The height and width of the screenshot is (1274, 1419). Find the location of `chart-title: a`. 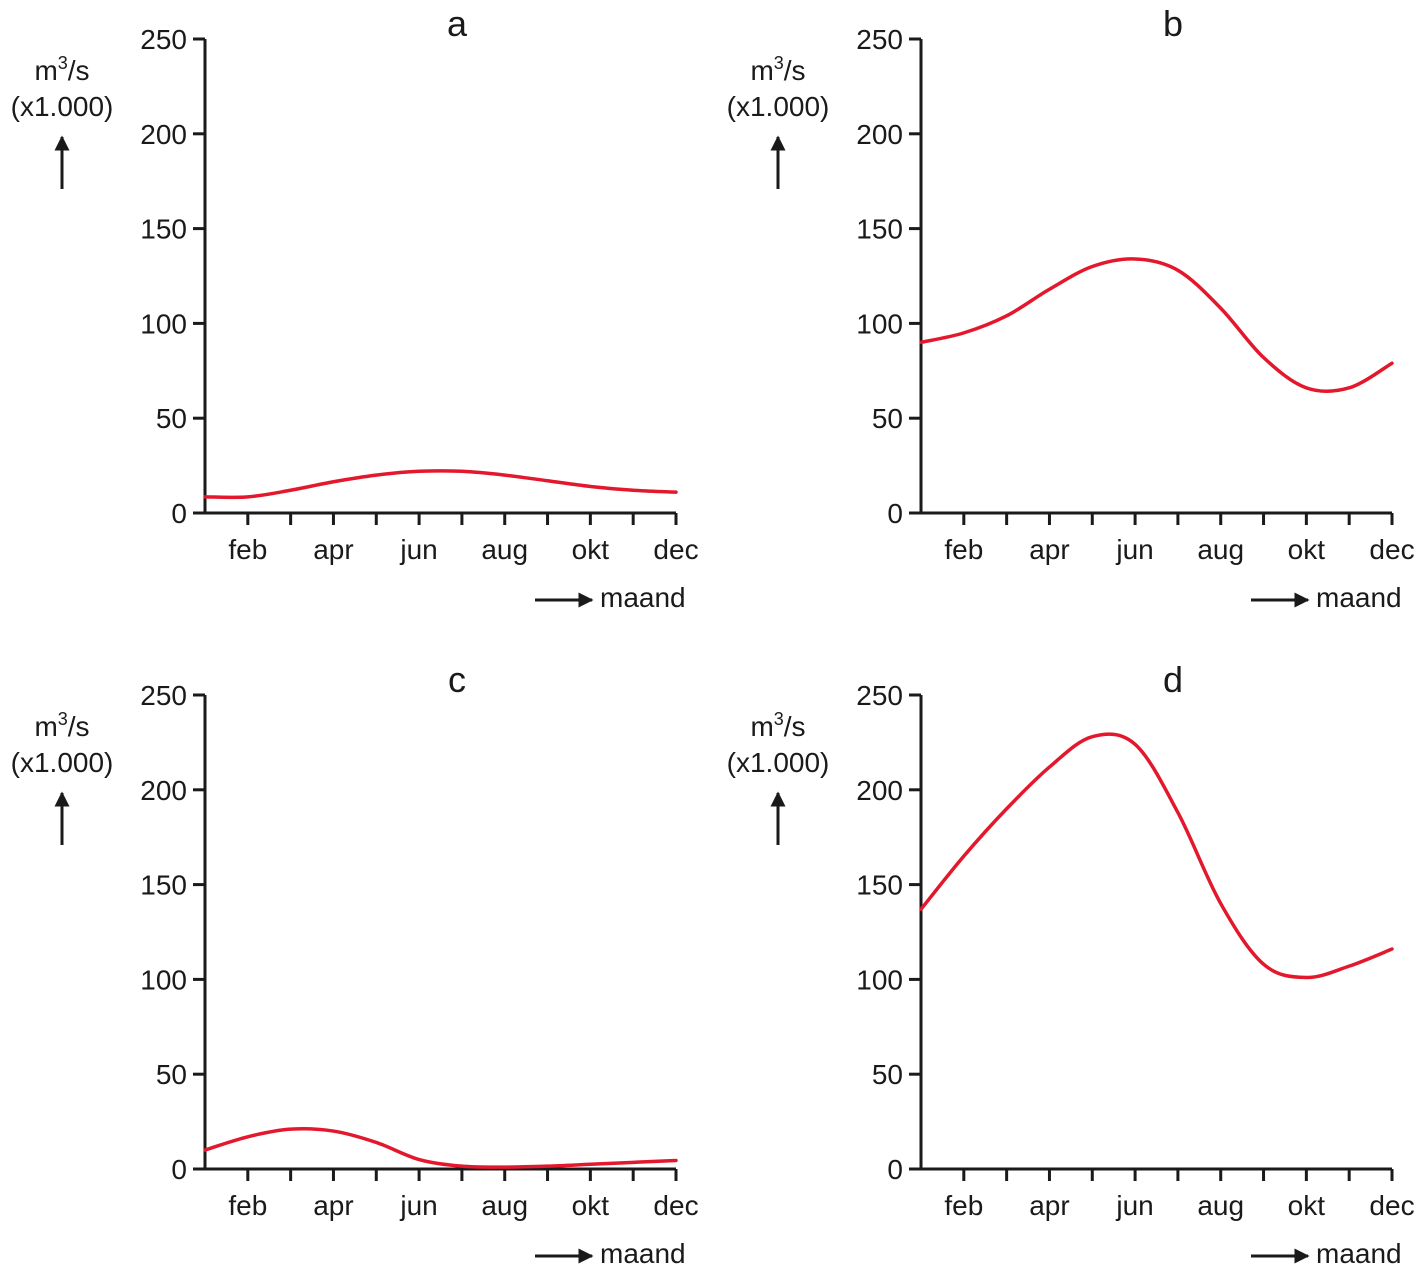

chart-title: a is located at coordinates (457, 23).